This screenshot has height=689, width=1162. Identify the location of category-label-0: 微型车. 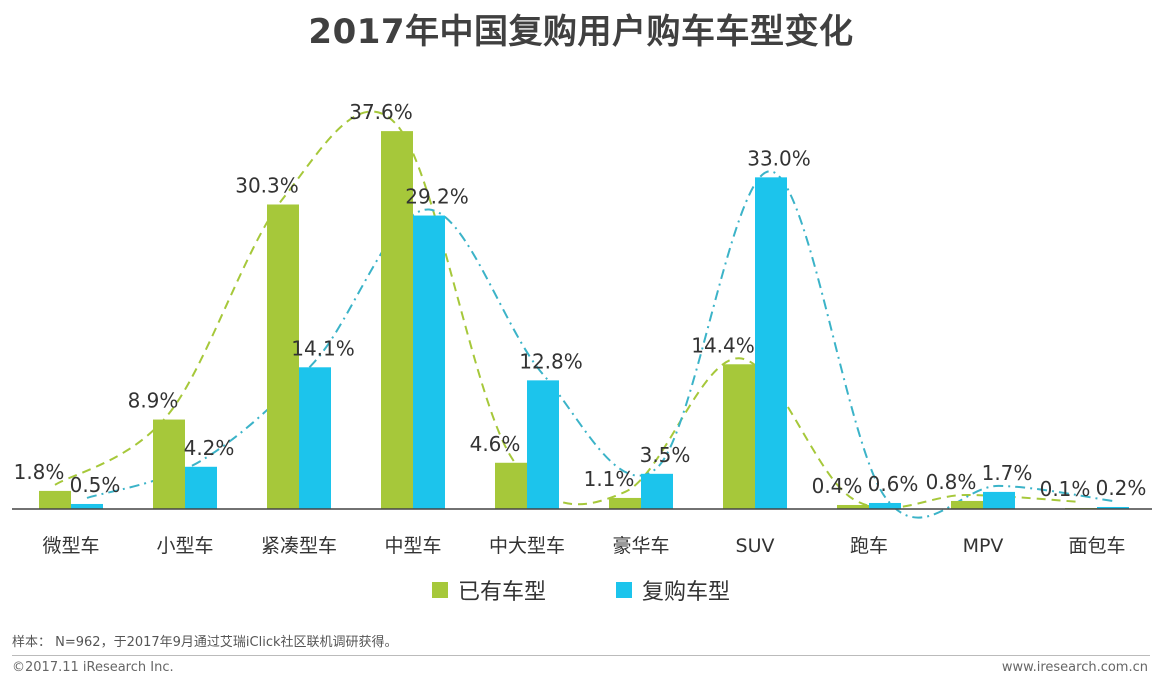
(70, 546).